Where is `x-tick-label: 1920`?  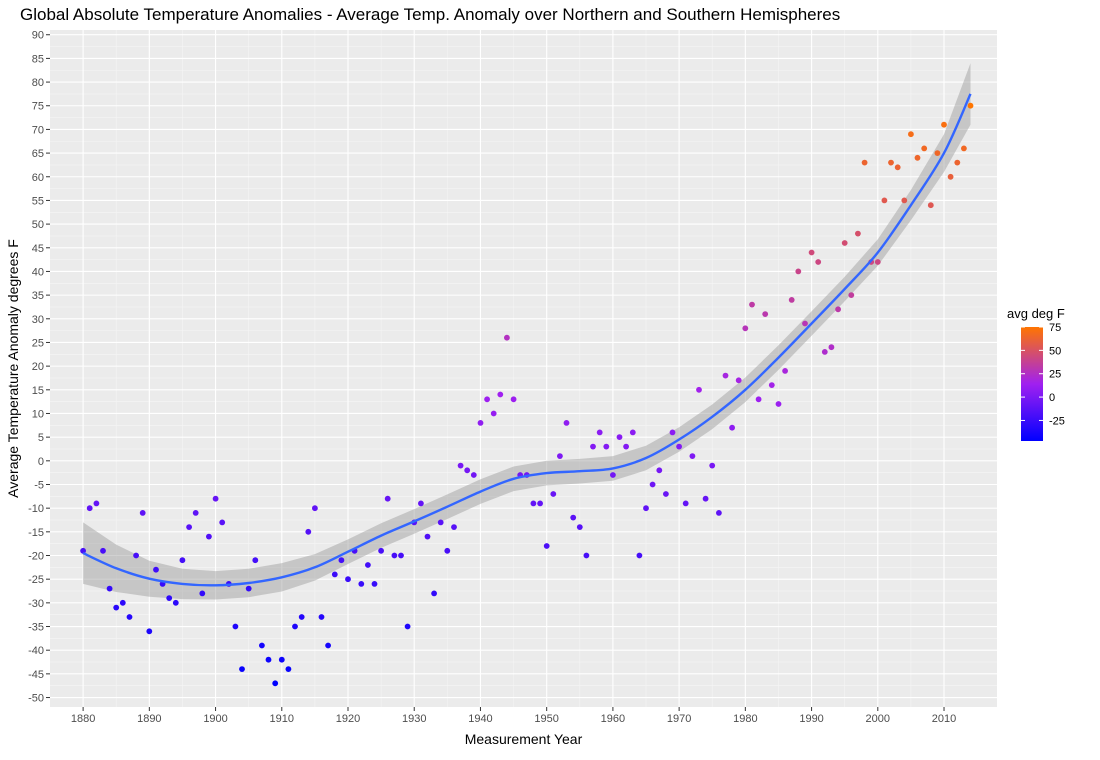
x-tick-label: 1920 is located at coordinates (348, 719).